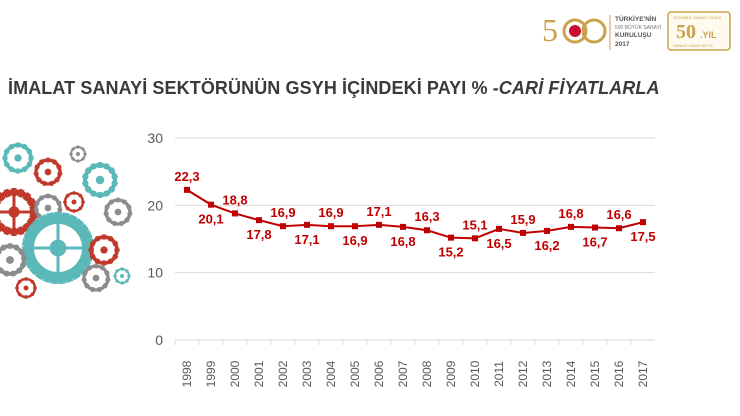  What do you see at coordinates (211, 373) in the screenshot?
I see `x-tick-label: 1999` at bounding box center [211, 373].